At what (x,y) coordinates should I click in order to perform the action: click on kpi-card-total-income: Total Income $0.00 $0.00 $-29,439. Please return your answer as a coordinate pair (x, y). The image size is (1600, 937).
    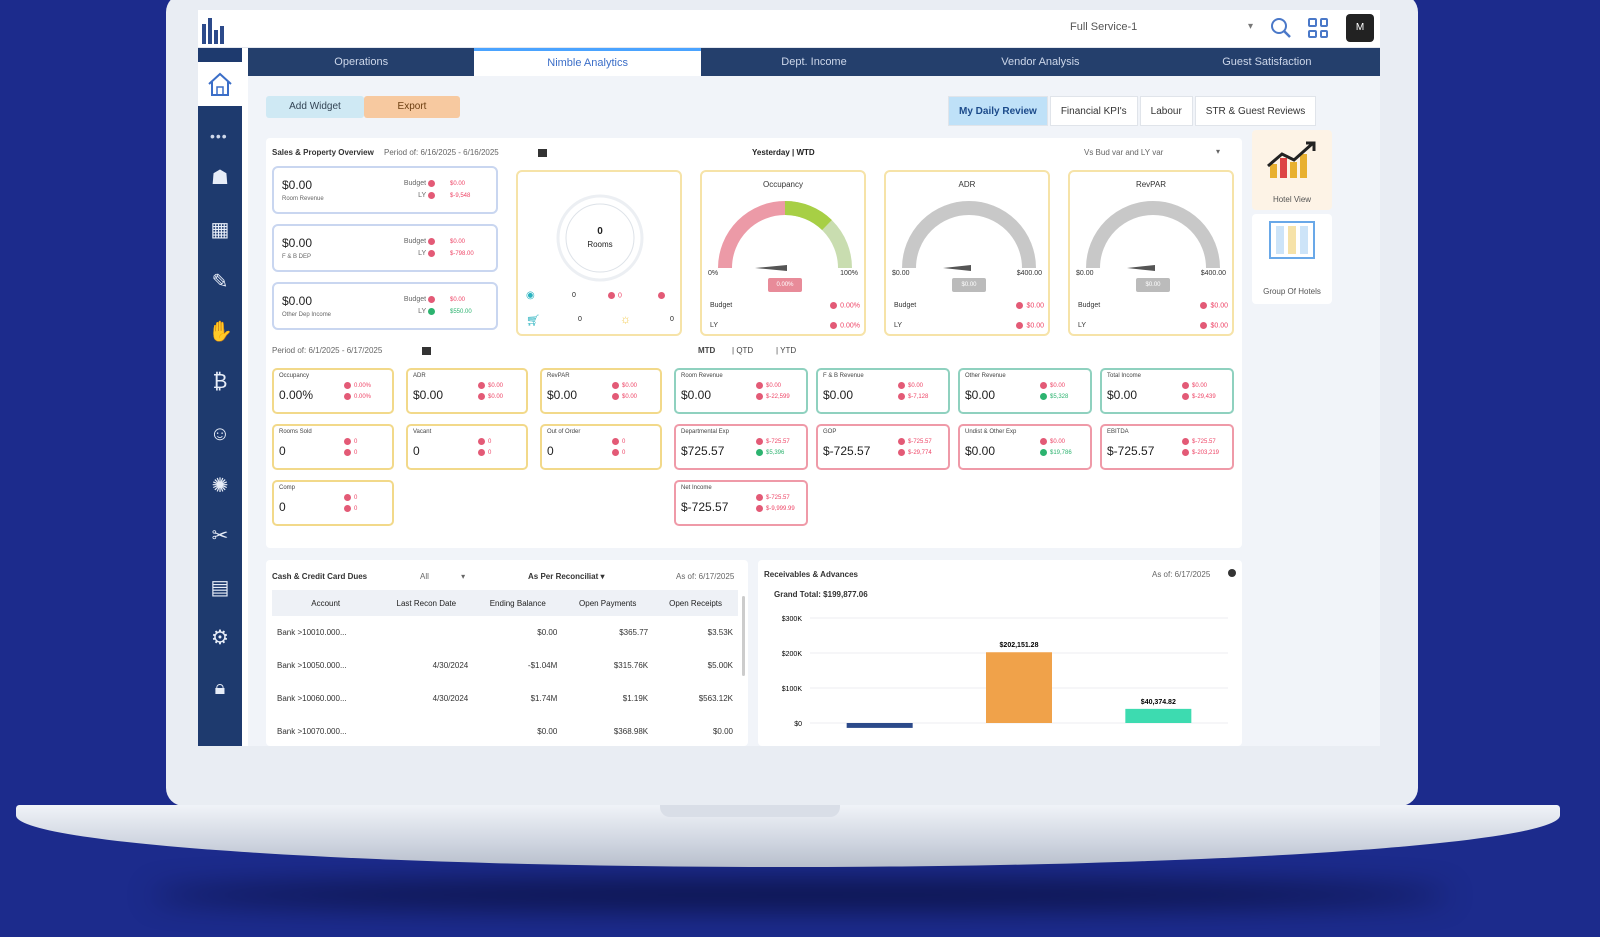
    Looking at the image, I should click on (1167, 391).